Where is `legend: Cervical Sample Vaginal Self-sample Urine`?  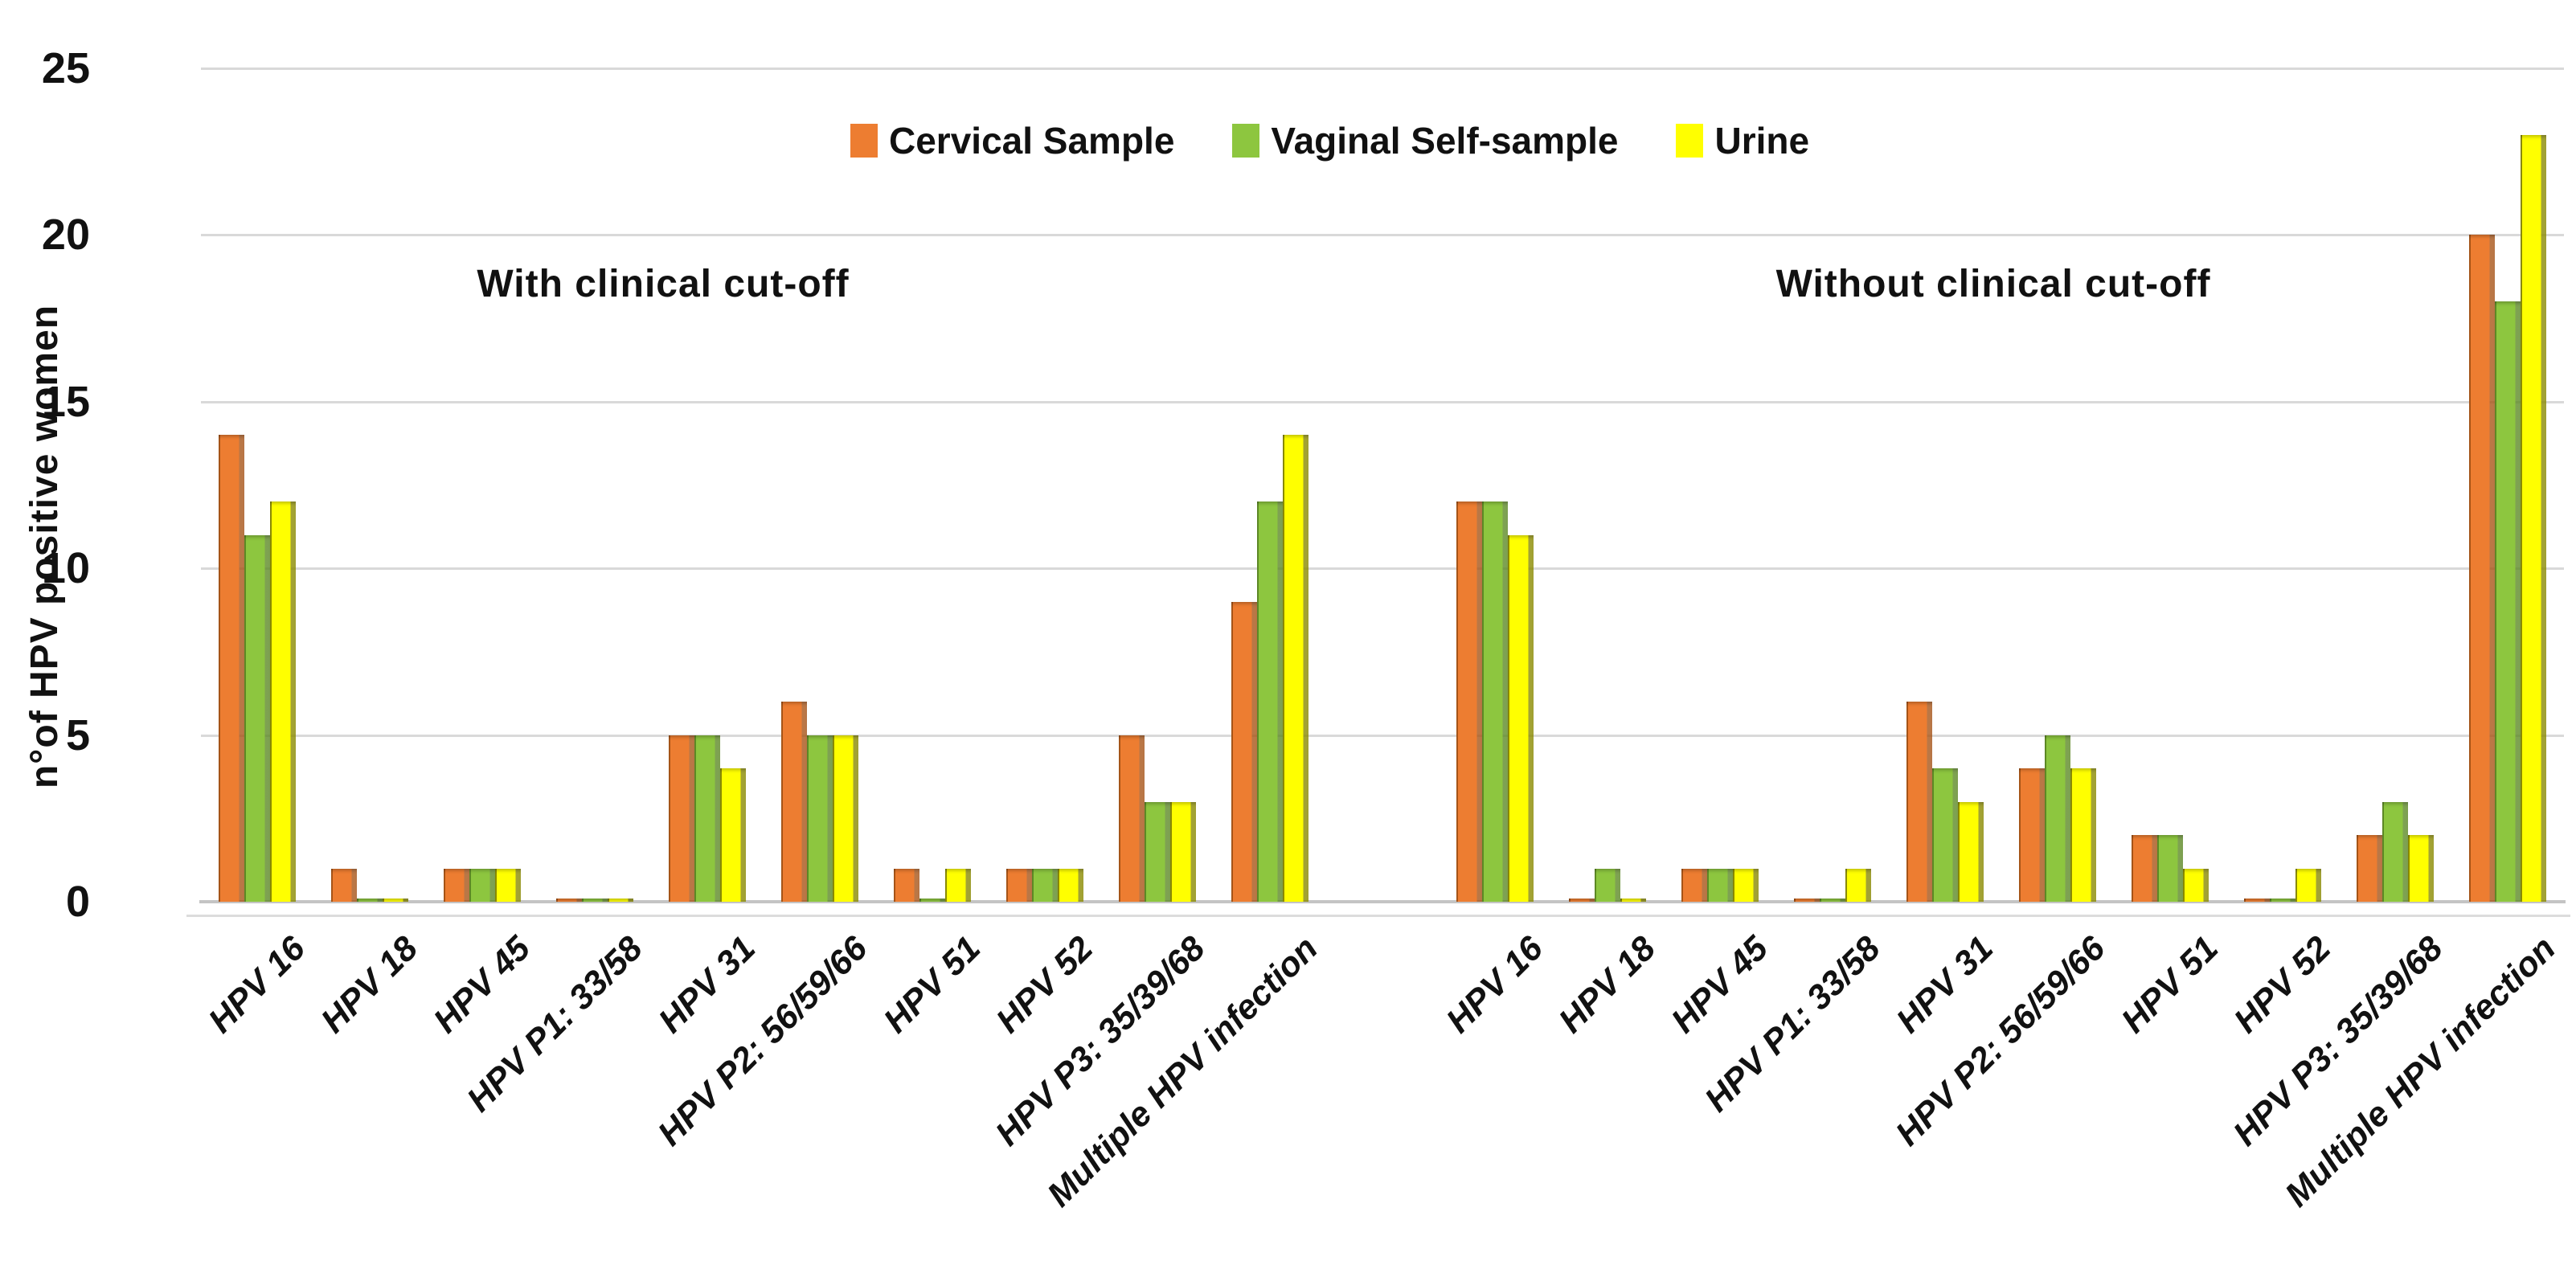
legend: Cervical Sample Vaginal Self-sample Urine is located at coordinates (1329, 140).